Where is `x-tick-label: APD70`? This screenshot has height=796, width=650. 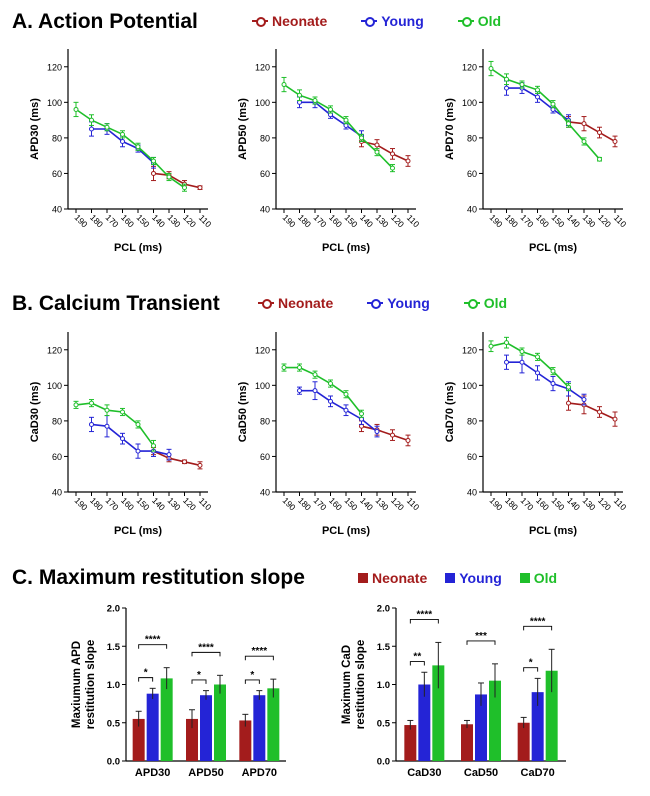
x-tick-label: APD70 is located at coordinates (259, 773).